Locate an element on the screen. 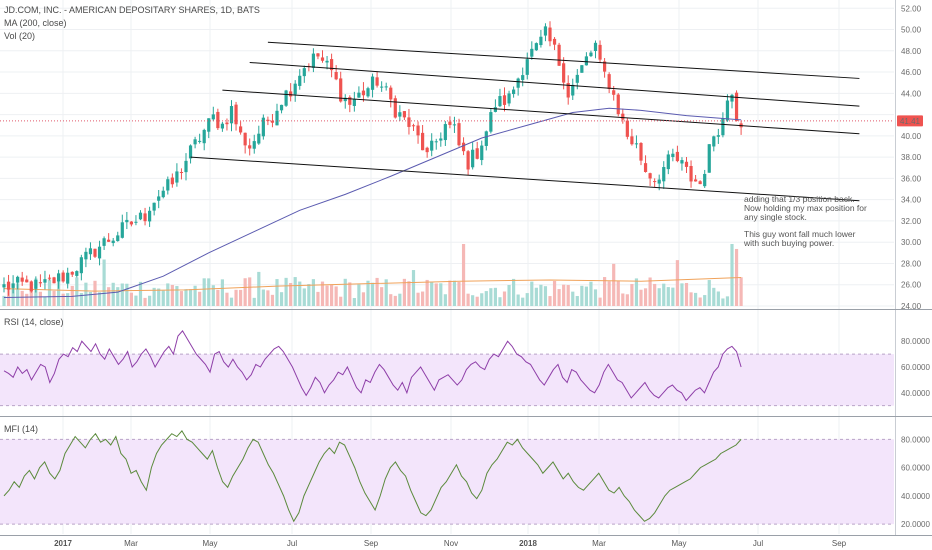  time-tick-label: Sep is located at coordinates (839, 543).